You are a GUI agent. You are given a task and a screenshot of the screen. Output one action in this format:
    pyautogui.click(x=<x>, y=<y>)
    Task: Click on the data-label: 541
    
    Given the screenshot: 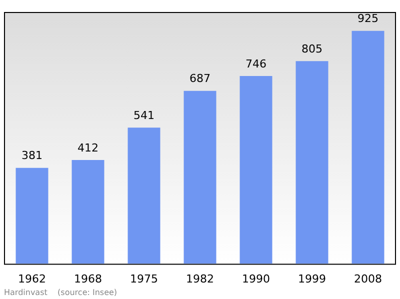 What is the action you would take?
    pyautogui.click(x=144, y=115)
    